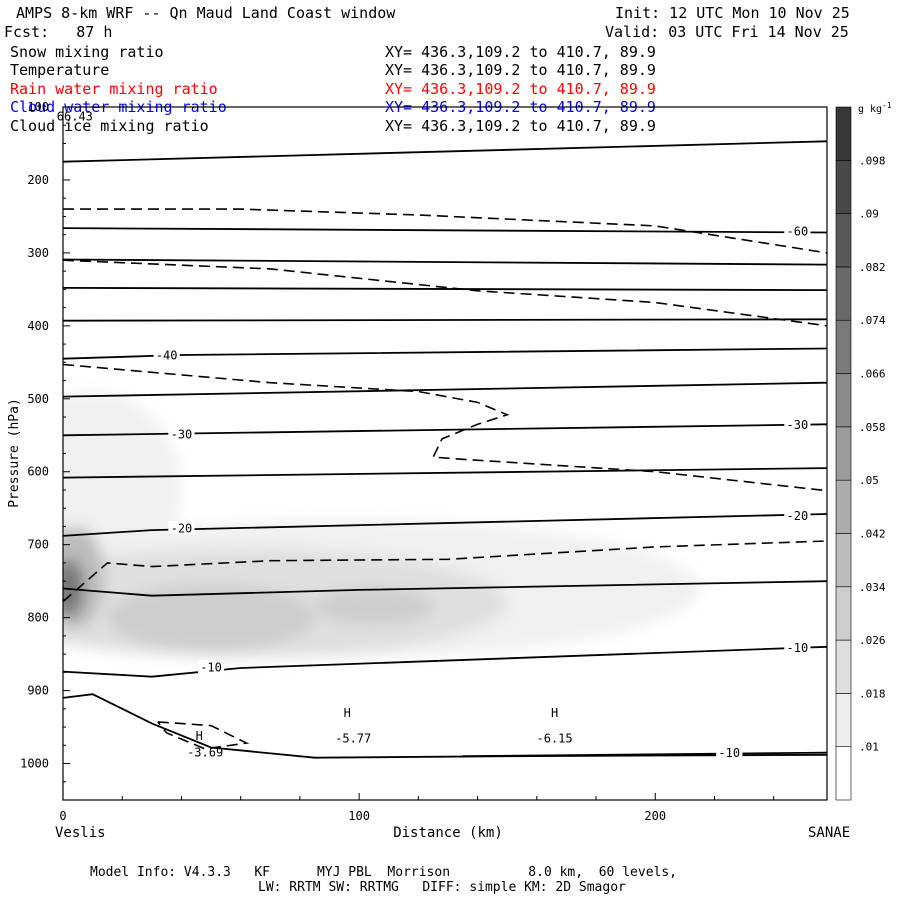 This screenshot has width=900, height=900. What do you see at coordinates (38, 326) in the screenshot?
I see `y-tick-label: 400` at bounding box center [38, 326].